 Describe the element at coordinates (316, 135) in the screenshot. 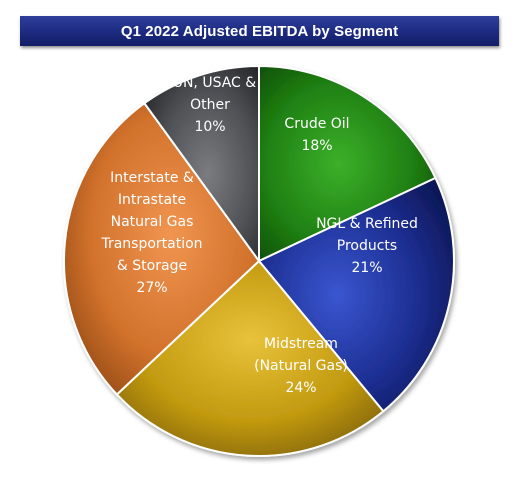

I see `slice-label-crude: Crude Oil 18%` at that location.